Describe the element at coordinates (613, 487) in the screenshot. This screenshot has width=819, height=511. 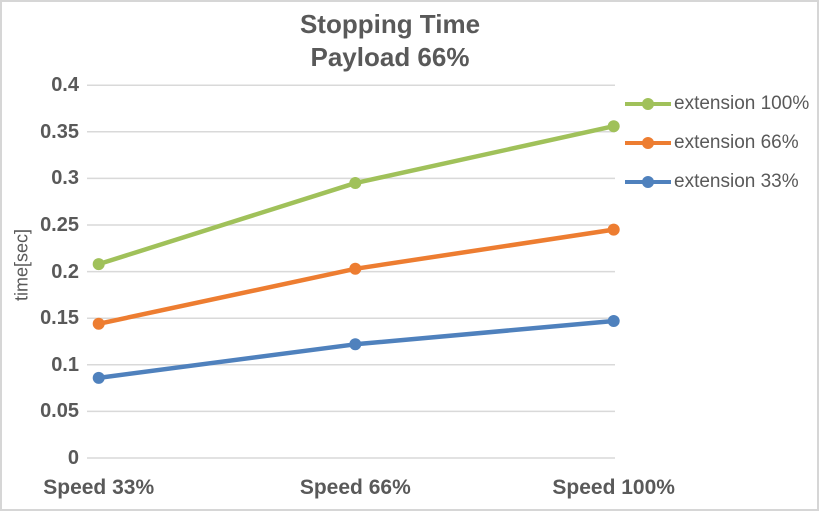
I see `x-axis-tick-label: Speed 100%` at that location.